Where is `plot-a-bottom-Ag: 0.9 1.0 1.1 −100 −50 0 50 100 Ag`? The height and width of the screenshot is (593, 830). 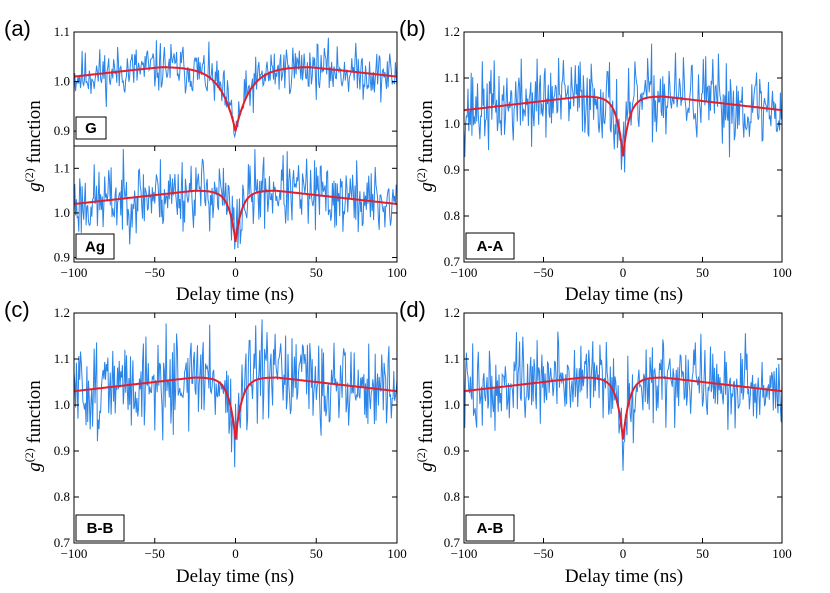
plot-a-bottom-Ag: 0.9 1.0 1.1 −100 −50 0 50 100 Ag is located at coordinates (230, 212).